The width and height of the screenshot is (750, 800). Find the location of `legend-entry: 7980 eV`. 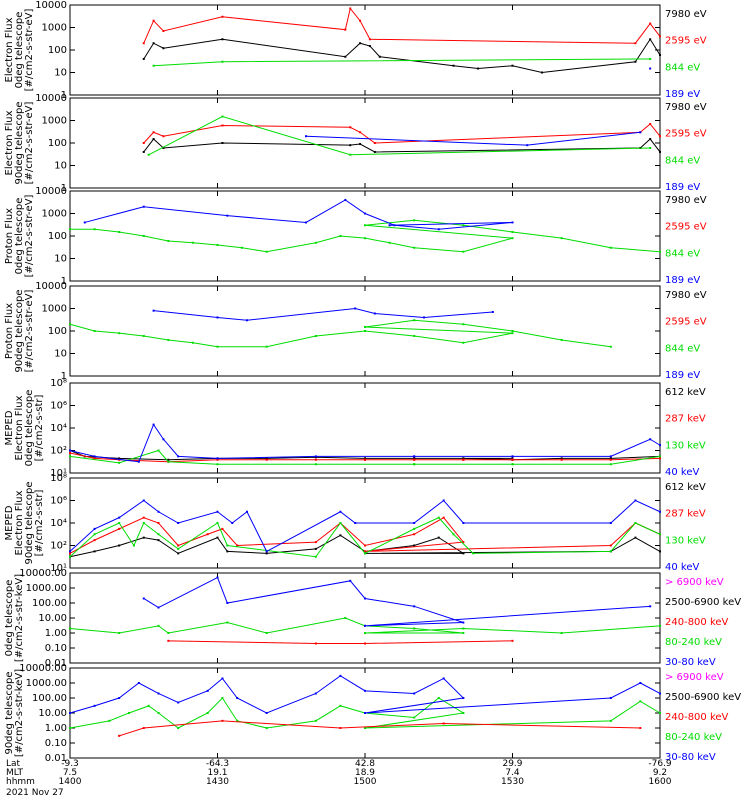

legend-entry: 7980 eV is located at coordinates (686, 107).